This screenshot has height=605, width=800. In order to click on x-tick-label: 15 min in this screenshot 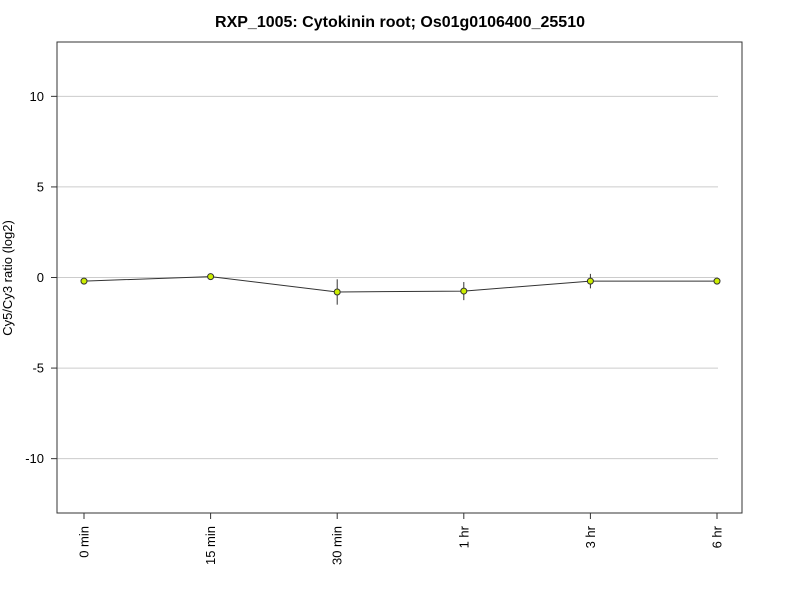, I will do `click(210, 545)`.